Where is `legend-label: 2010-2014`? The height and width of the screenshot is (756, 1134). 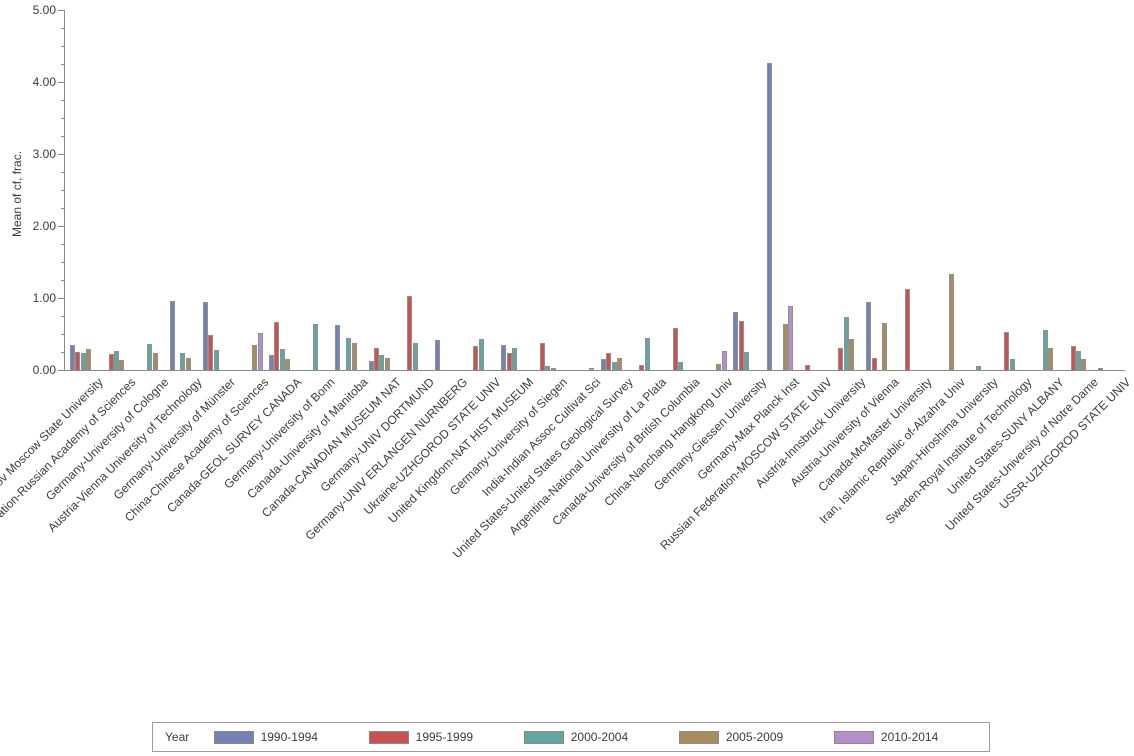 legend-label: 2010-2014 is located at coordinates (909, 737).